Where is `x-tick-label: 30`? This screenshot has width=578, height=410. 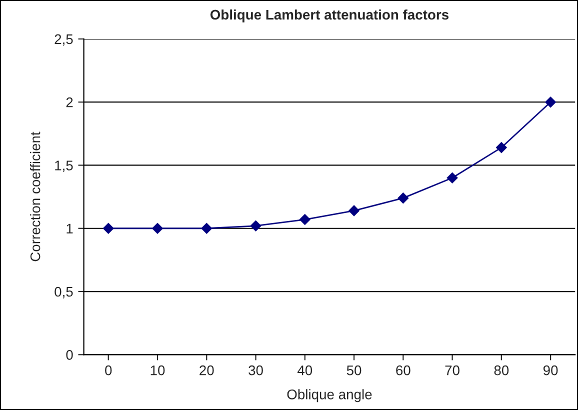
x-tick-label: 30 is located at coordinates (255, 370).